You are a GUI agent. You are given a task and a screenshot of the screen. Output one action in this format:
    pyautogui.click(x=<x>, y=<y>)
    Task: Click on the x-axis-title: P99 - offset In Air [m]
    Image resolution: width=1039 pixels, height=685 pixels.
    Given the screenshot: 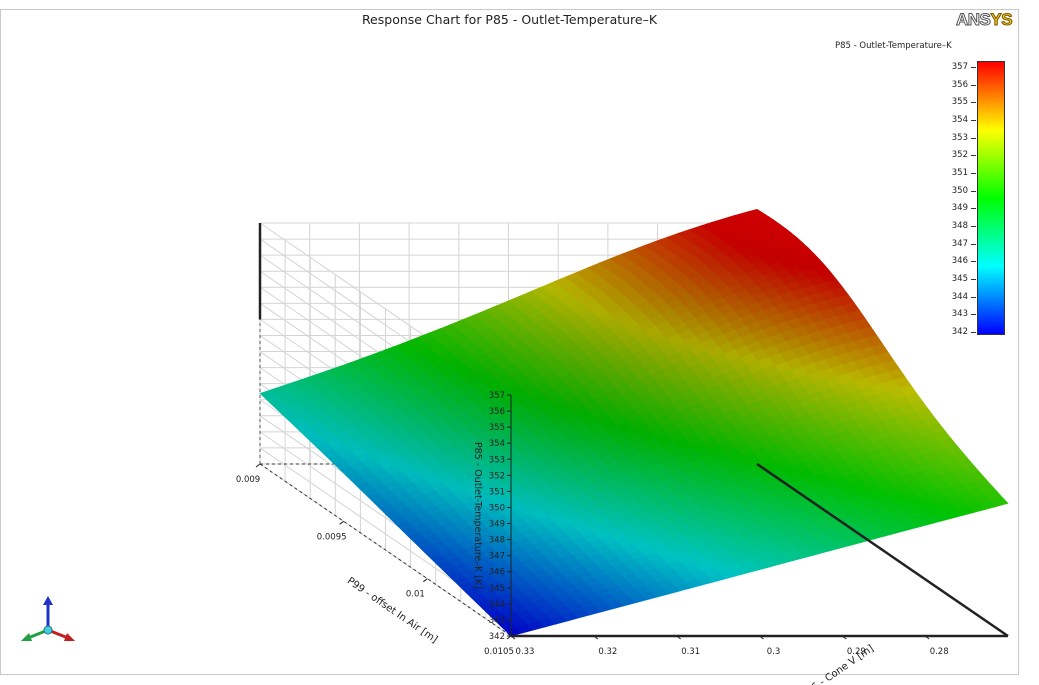 What is the action you would take?
    pyautogui.click(x=392, y=611)
    